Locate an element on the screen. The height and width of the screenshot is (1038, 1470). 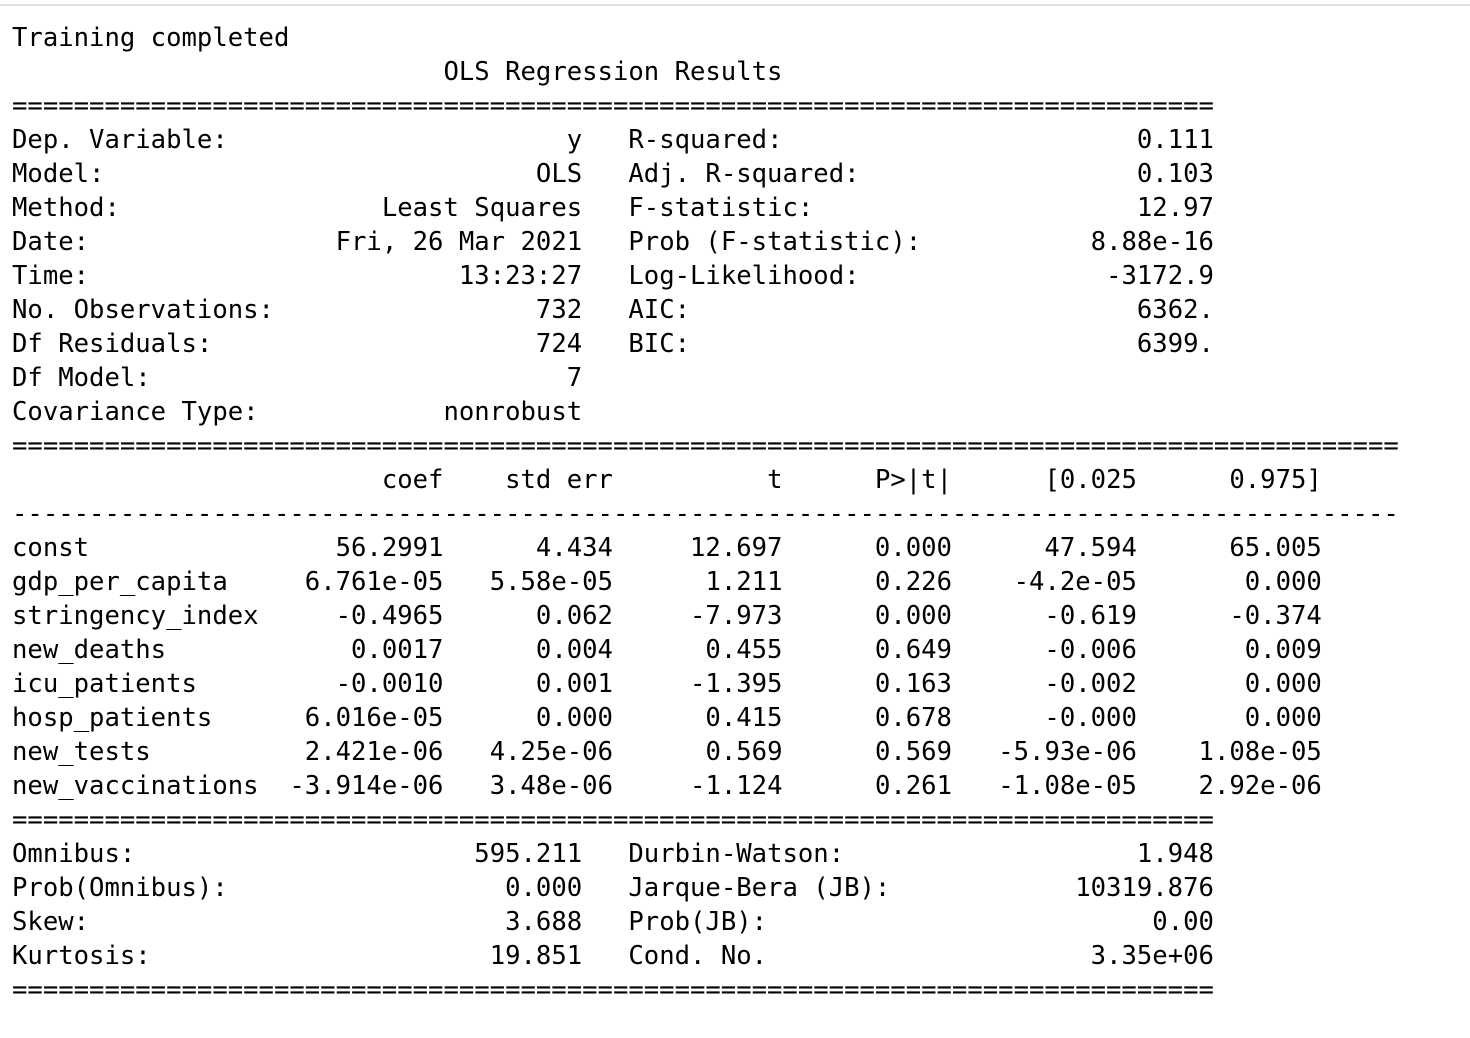
variable-name: icu_patients is located at coordinates (104, 684).